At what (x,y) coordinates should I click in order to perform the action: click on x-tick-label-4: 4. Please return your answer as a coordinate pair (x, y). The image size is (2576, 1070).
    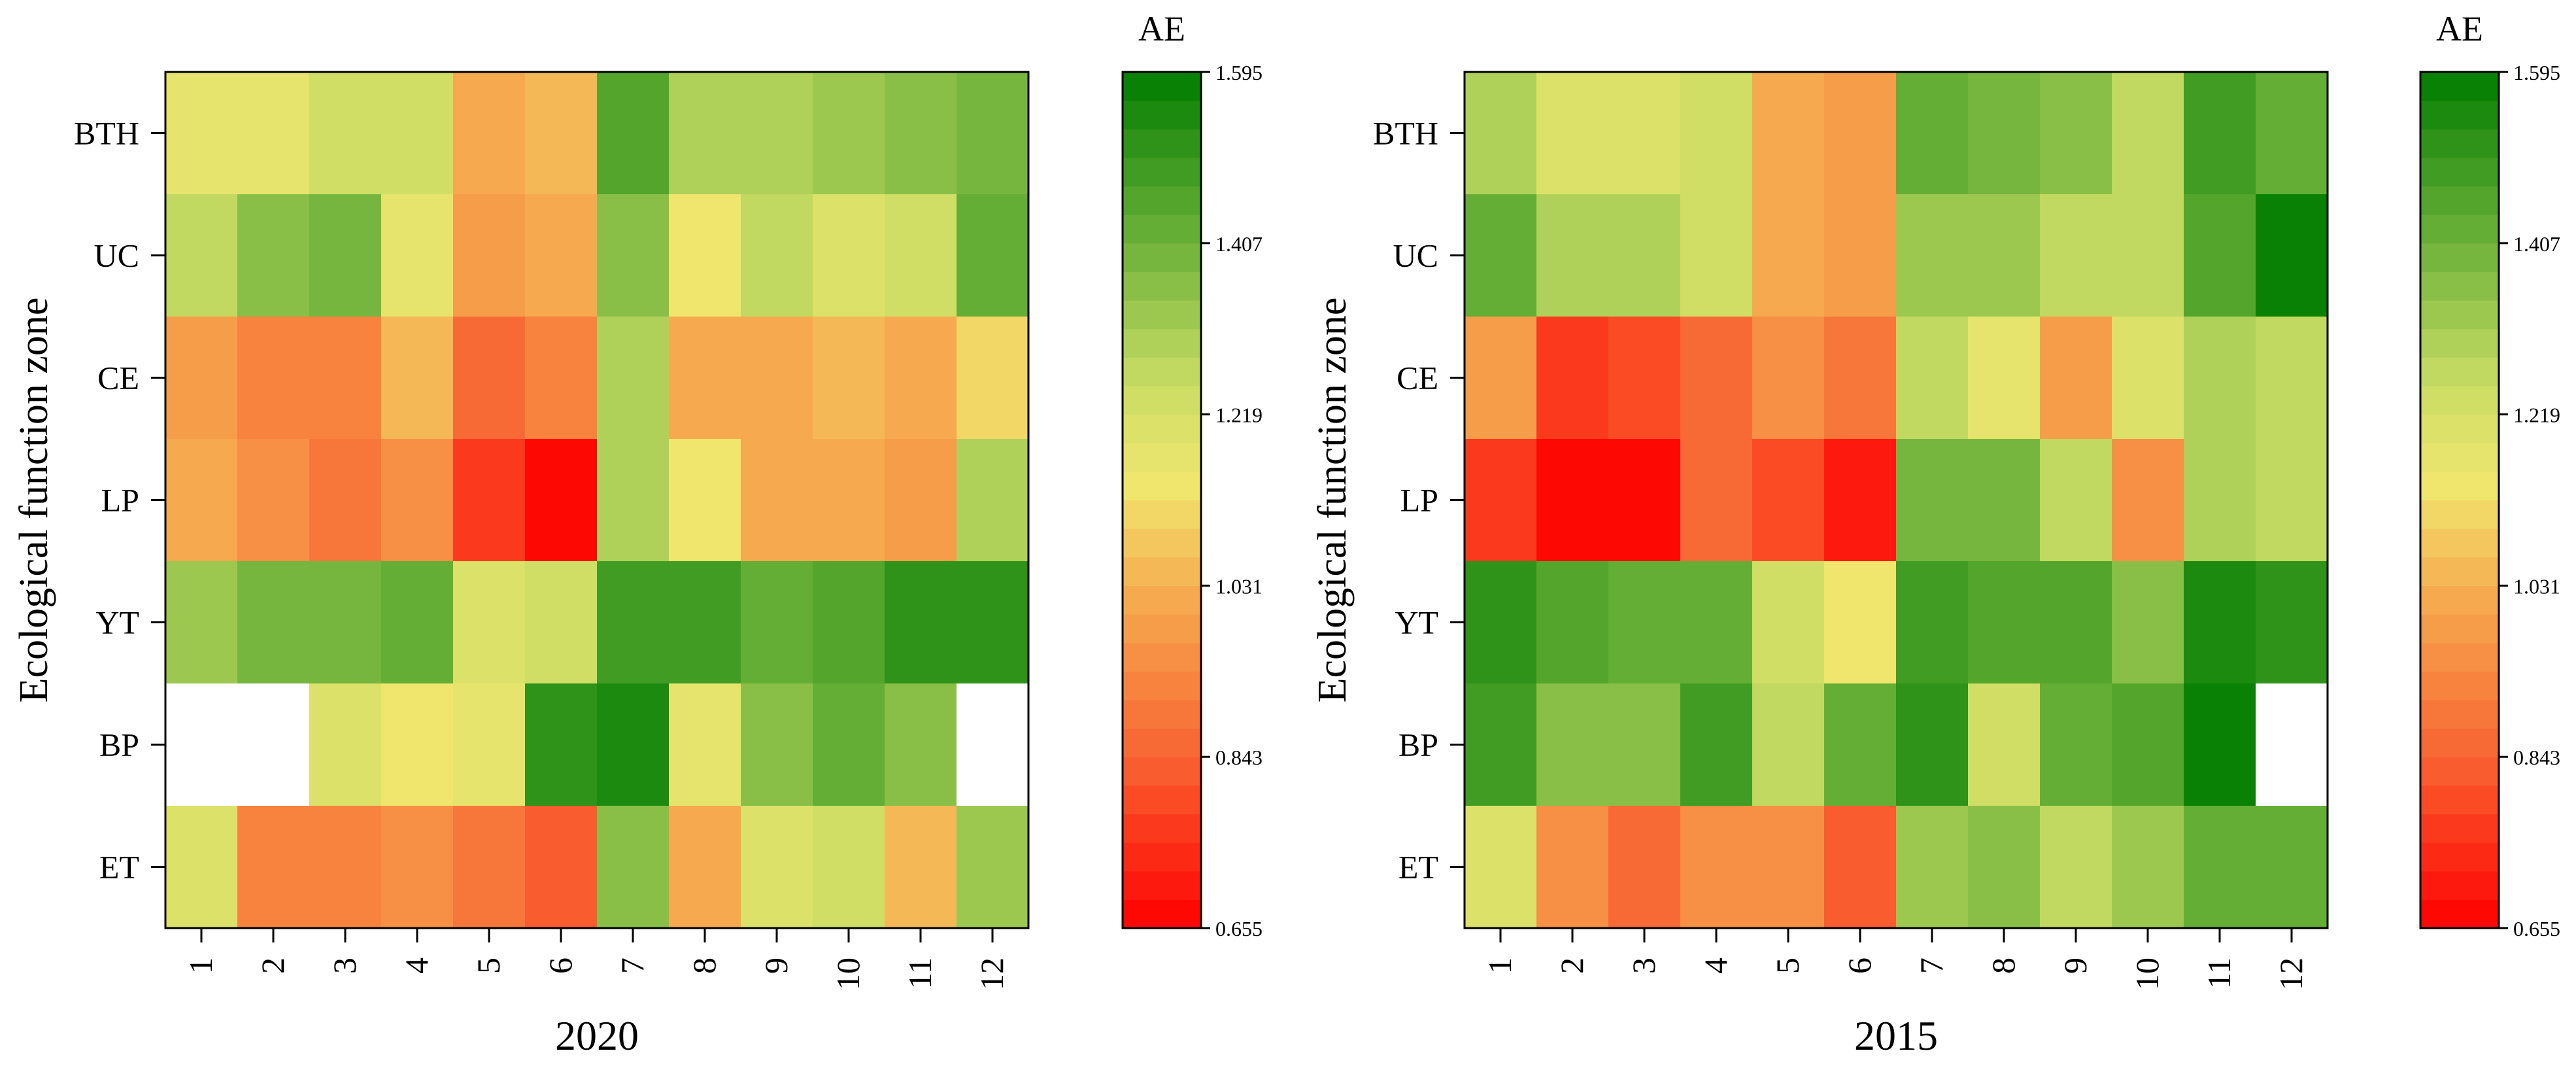
    Looking at the image, I should click on (1715, 966).